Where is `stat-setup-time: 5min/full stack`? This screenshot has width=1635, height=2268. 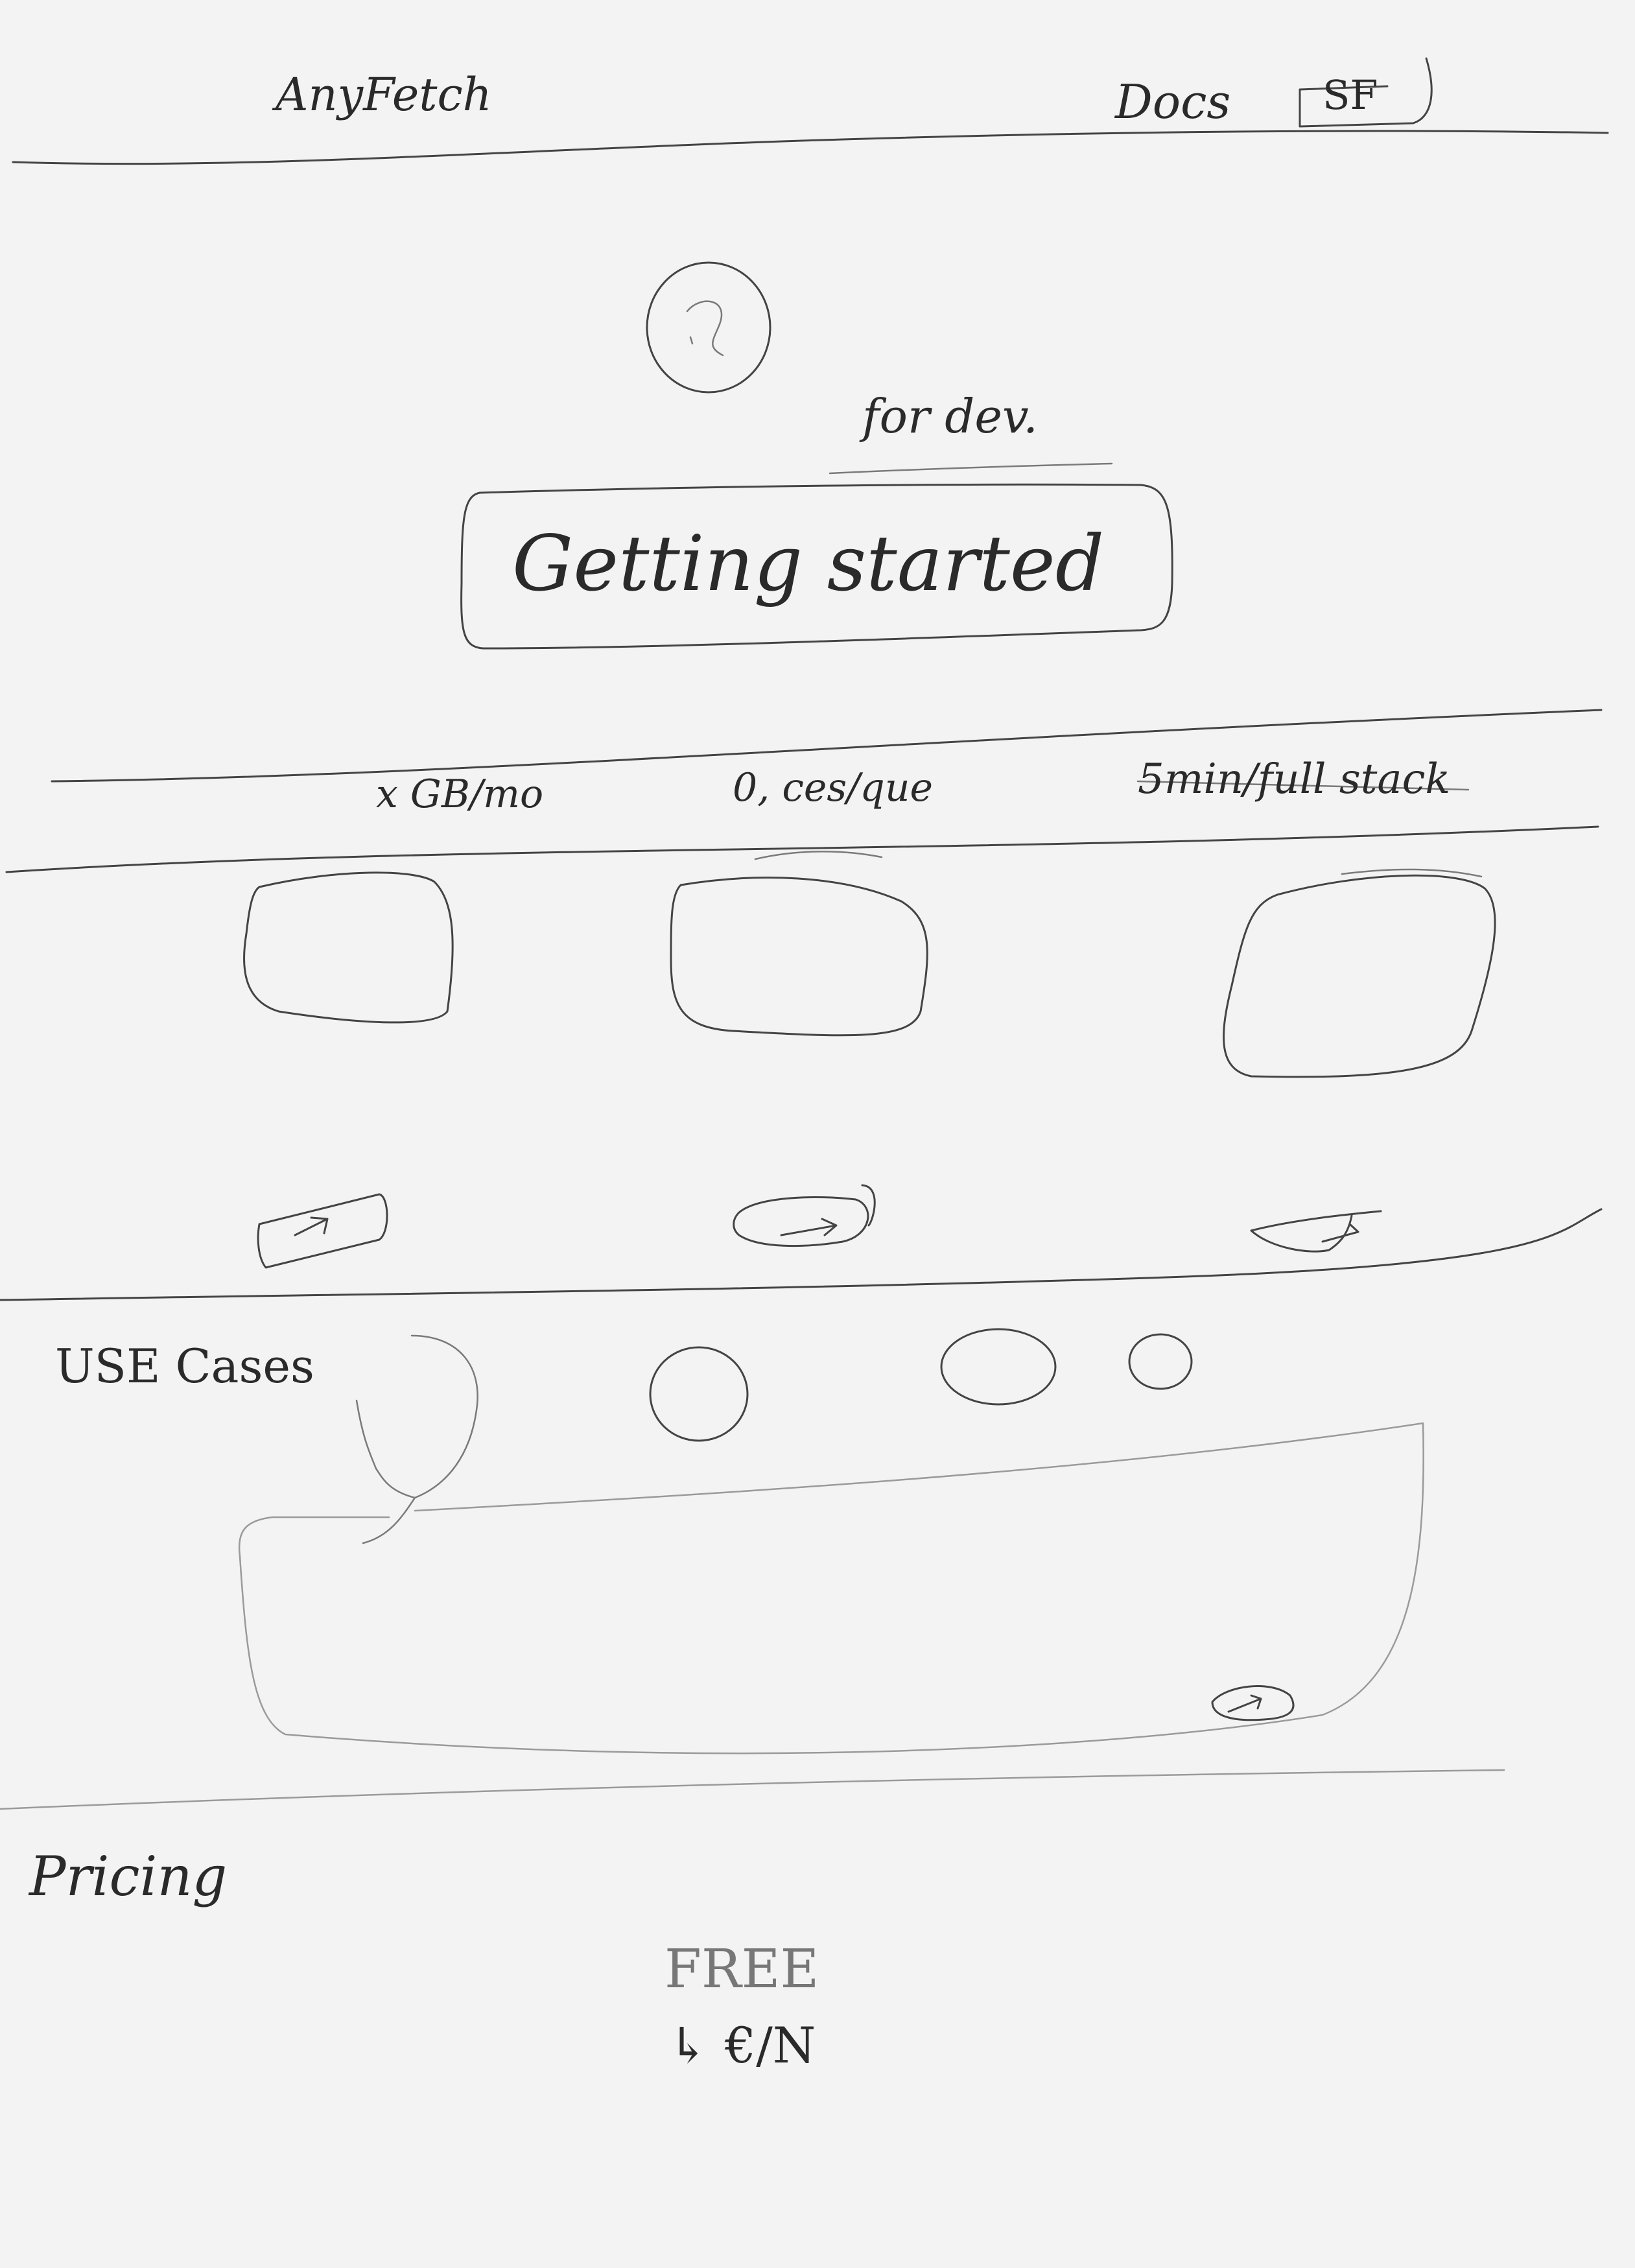
stat-setup-time: 5min/full stack is located at coordinates (1294, 779).